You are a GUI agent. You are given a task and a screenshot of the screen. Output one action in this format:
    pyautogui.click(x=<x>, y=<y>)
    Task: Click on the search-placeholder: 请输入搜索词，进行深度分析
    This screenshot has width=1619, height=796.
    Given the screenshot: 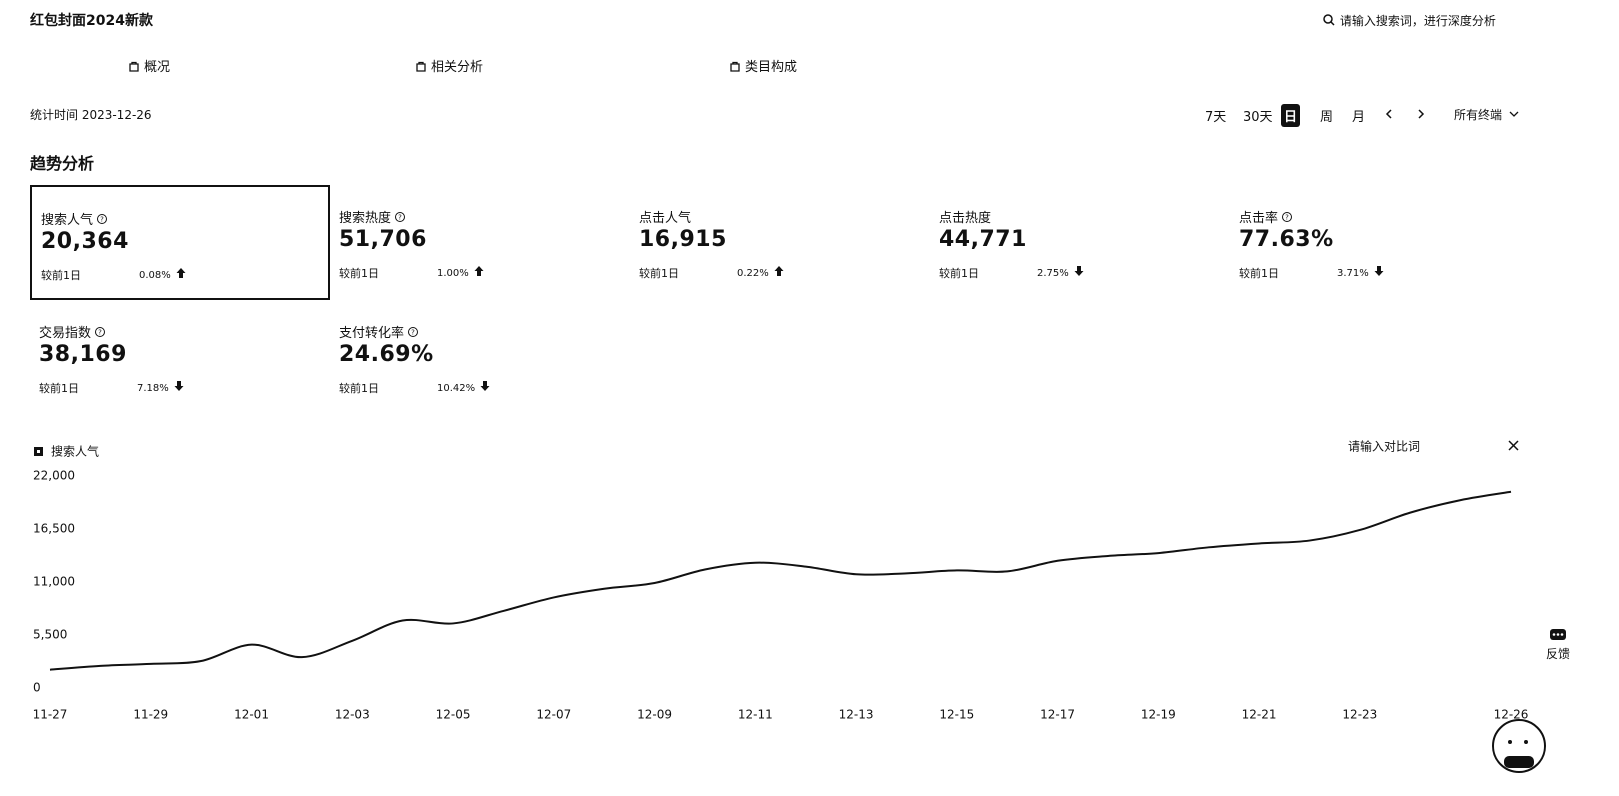 What is the action you would take?
    pyautogui.click(x=1417, y=21)
    